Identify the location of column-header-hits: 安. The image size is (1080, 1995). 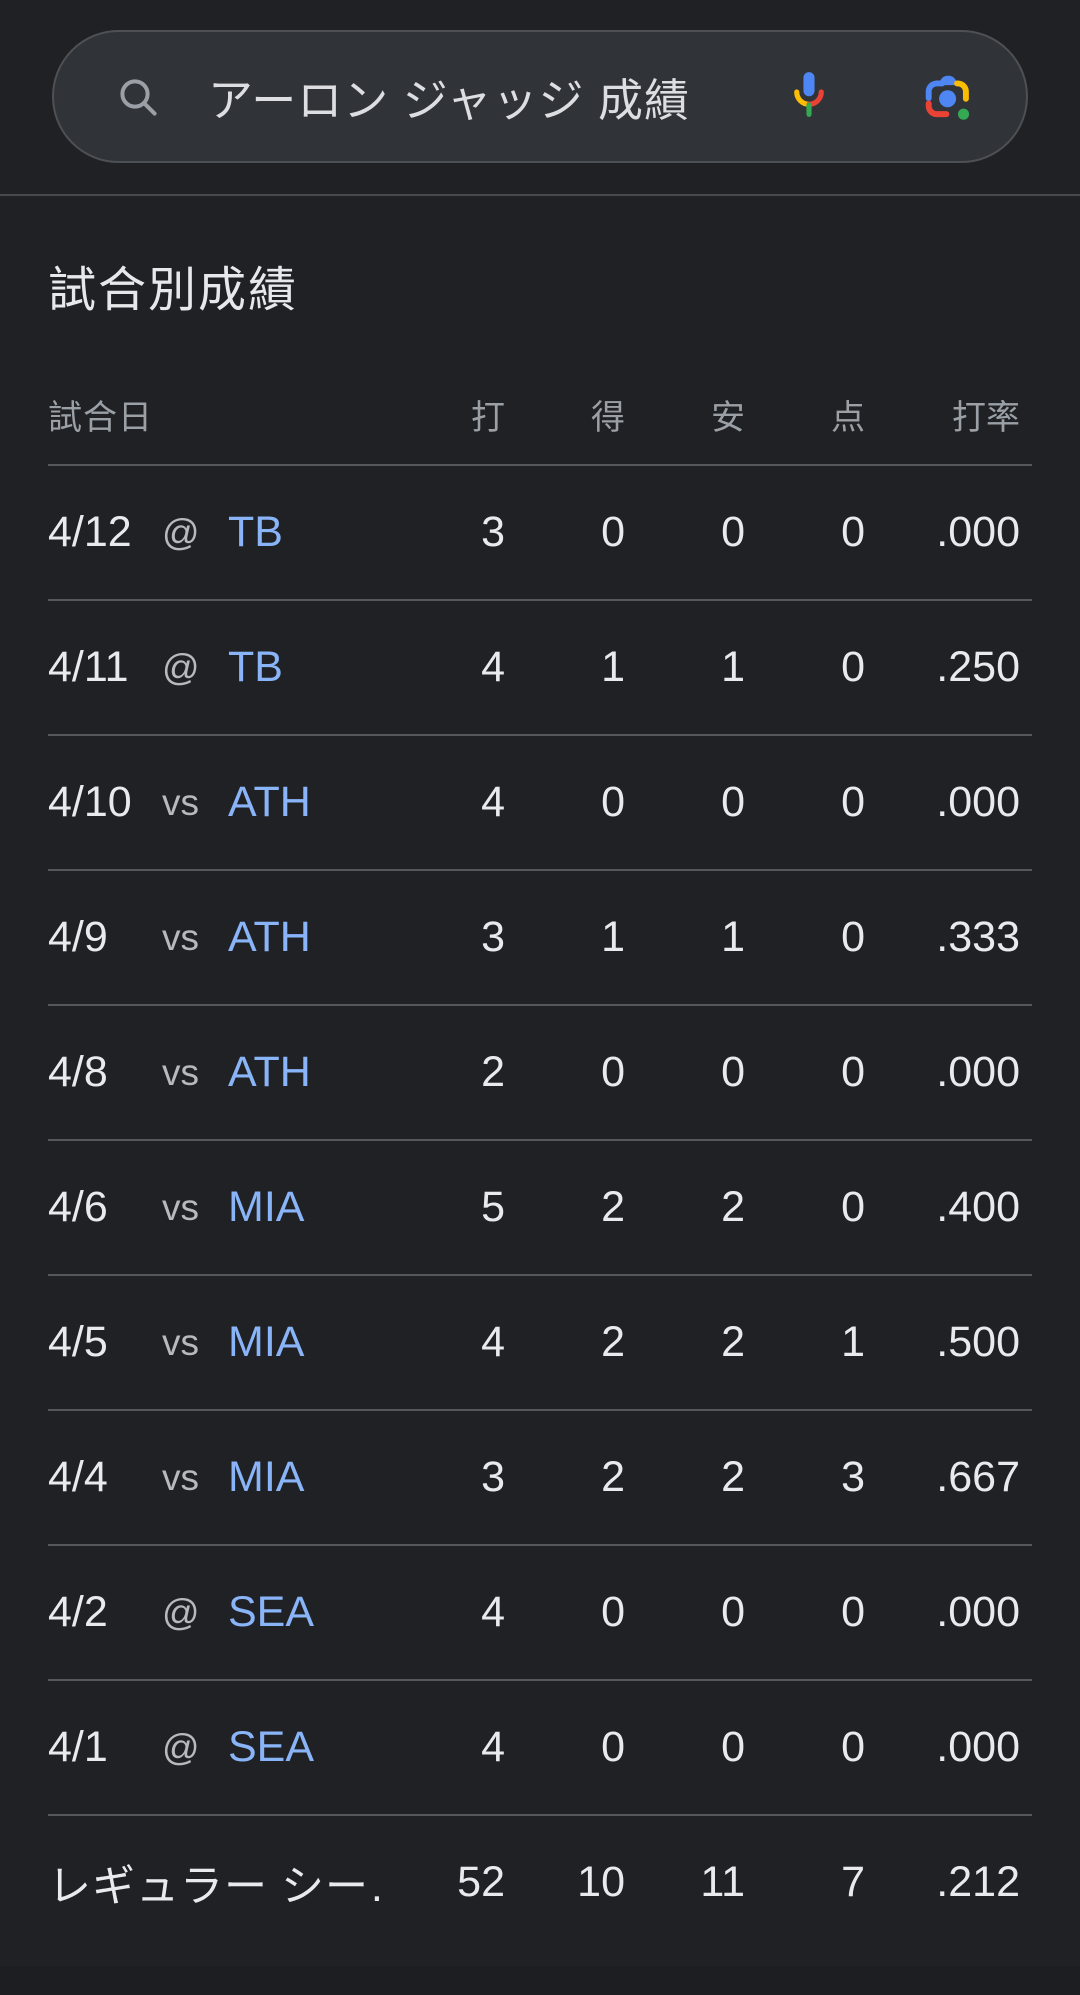
(728, 417).